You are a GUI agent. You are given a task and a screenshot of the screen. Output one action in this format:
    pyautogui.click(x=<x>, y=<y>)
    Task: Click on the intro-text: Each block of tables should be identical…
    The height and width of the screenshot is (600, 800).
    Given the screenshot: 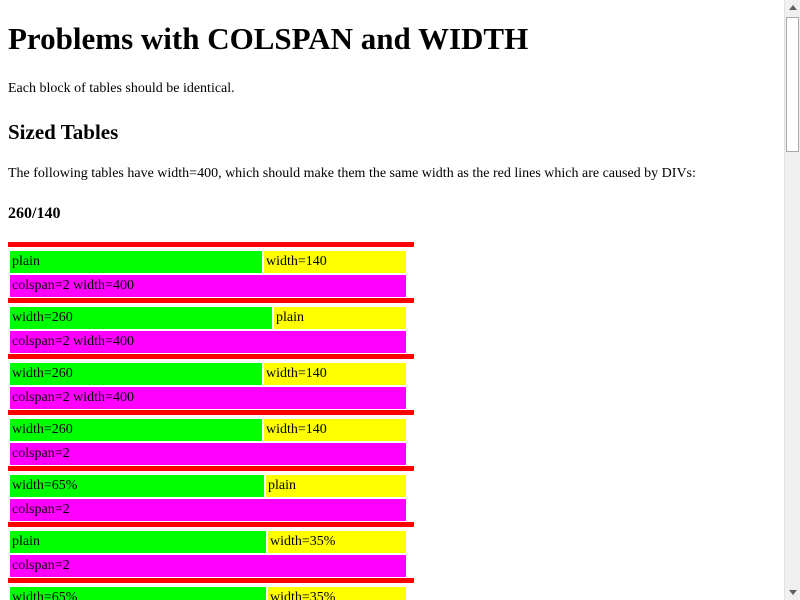 What is the action you would take?
    pyautogui.click(x=121, y=88)
    